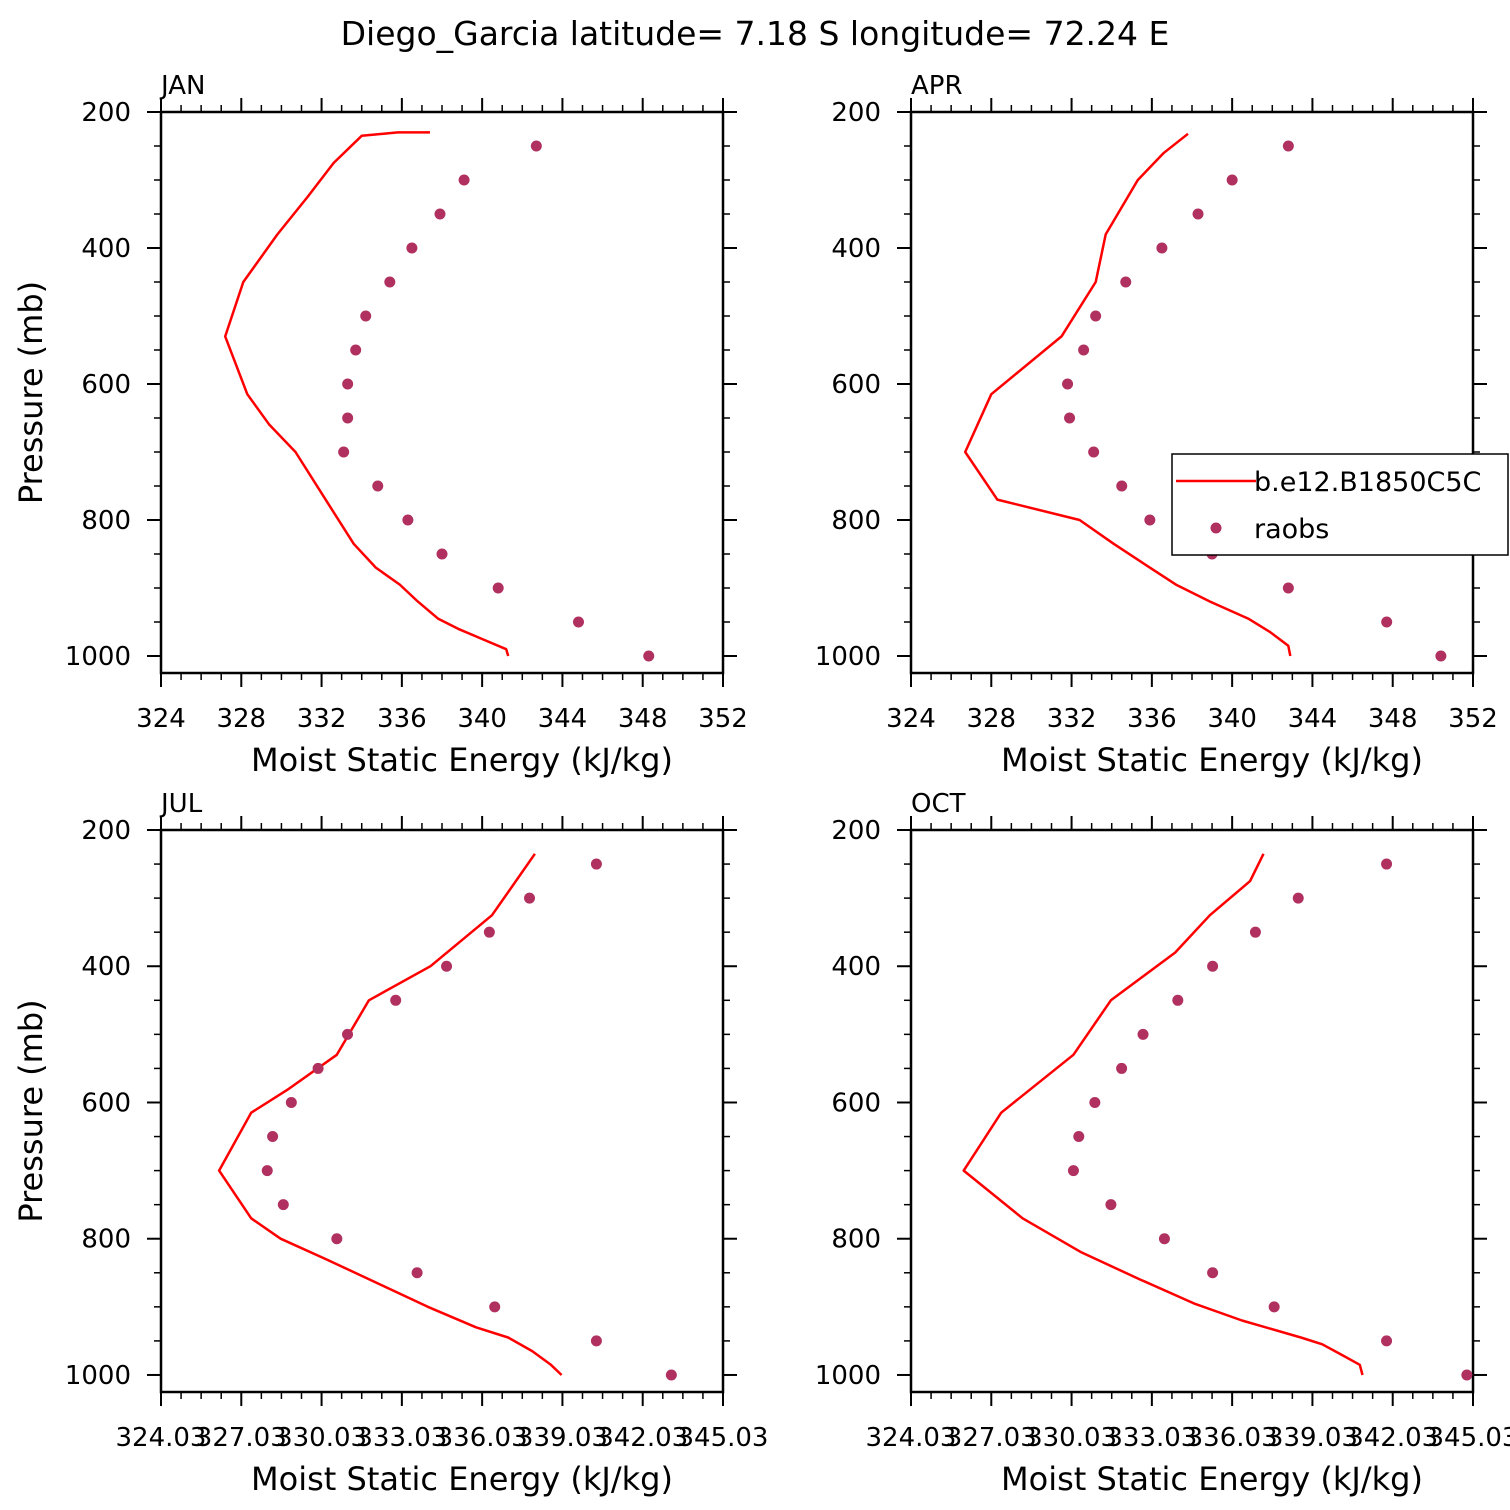 This screenshot has height=1510, width=1510. Describe the element at coordinates (562, 1438) in the screenshot. I see `x-tick-label: 339.03` at that location.